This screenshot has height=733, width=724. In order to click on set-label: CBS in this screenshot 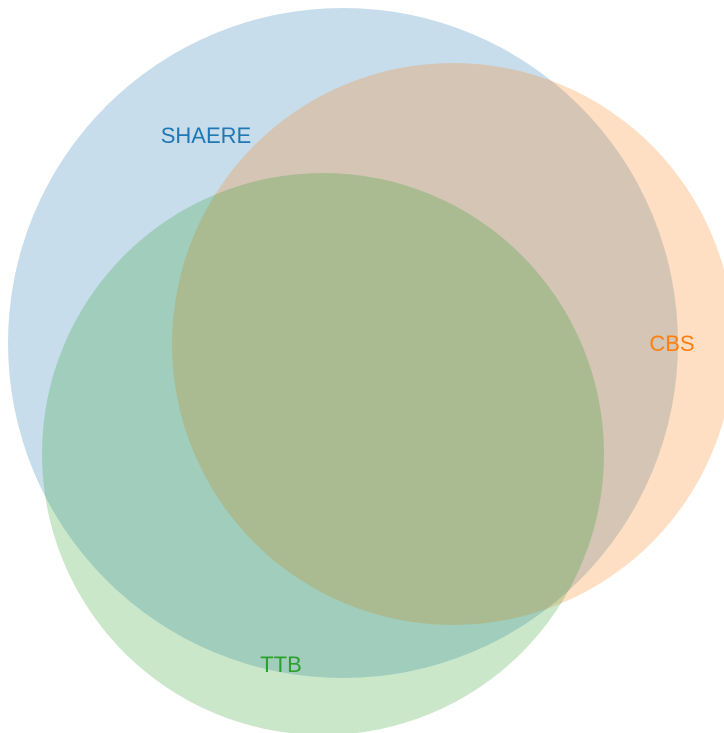, I will do `click(671, 343)`.